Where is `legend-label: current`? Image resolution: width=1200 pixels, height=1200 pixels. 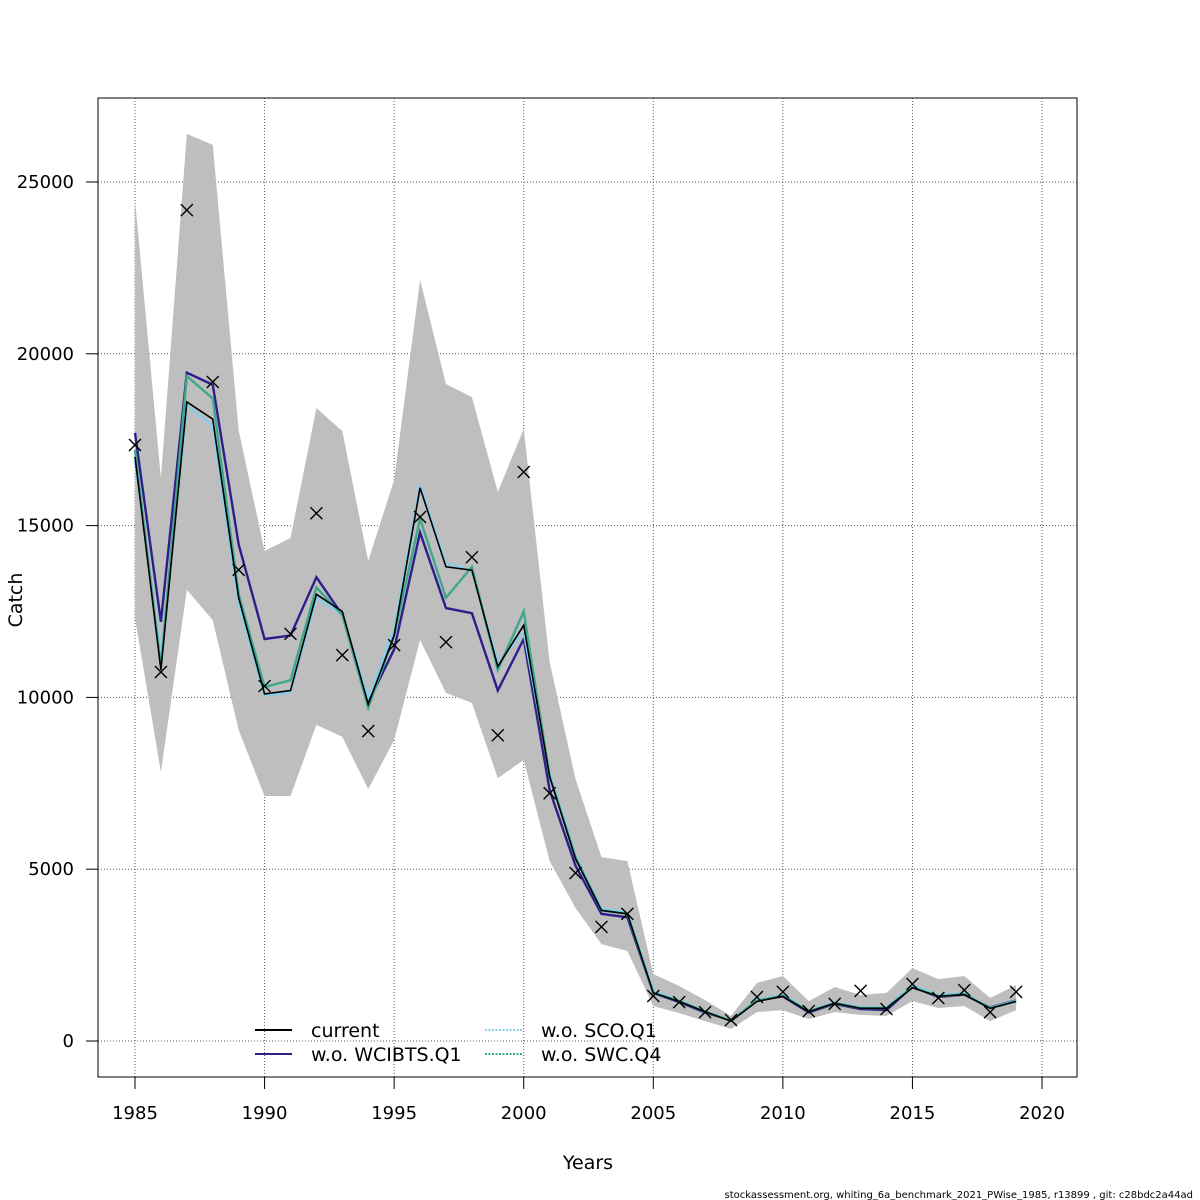 legend-label: current is located at coordinates (345, 1031).